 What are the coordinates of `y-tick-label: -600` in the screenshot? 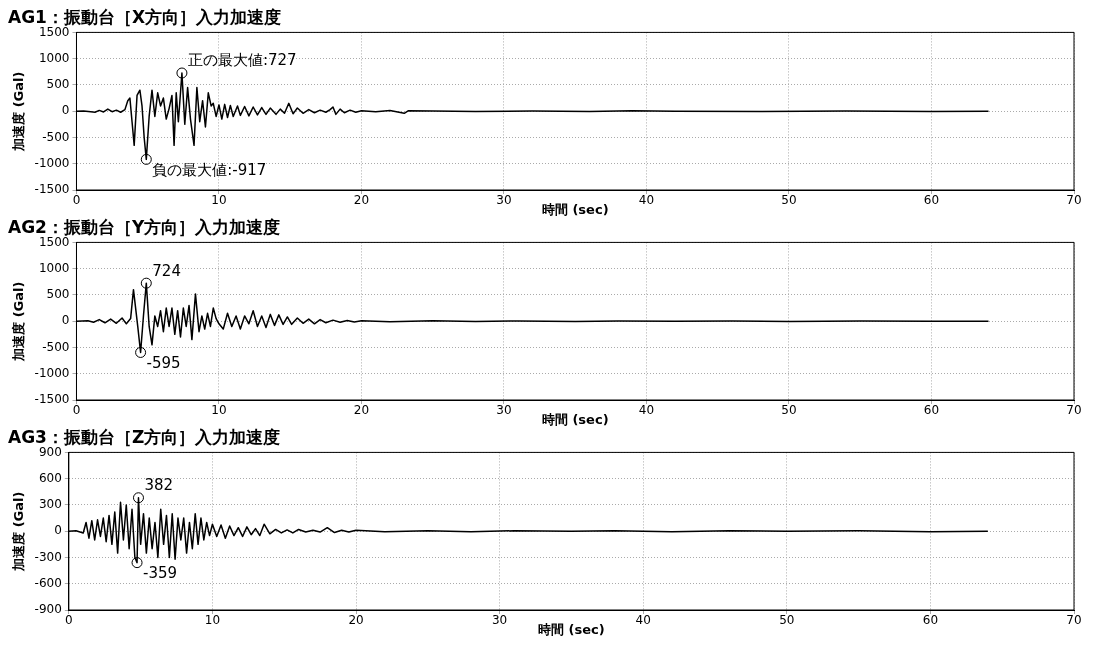 It's located at (48, 582).